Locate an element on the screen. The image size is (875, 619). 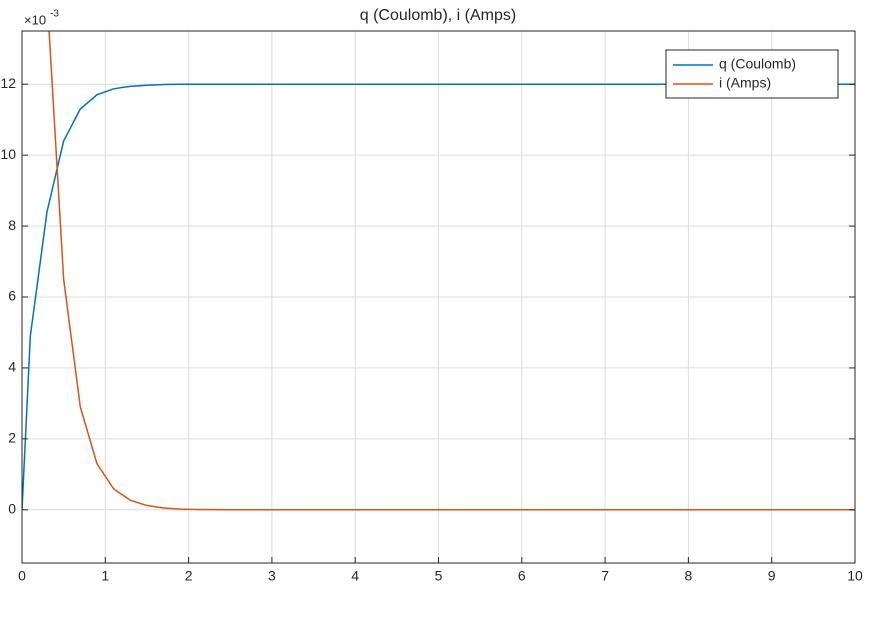
x-tick-label: 0 is located at coordinates (22, 576).